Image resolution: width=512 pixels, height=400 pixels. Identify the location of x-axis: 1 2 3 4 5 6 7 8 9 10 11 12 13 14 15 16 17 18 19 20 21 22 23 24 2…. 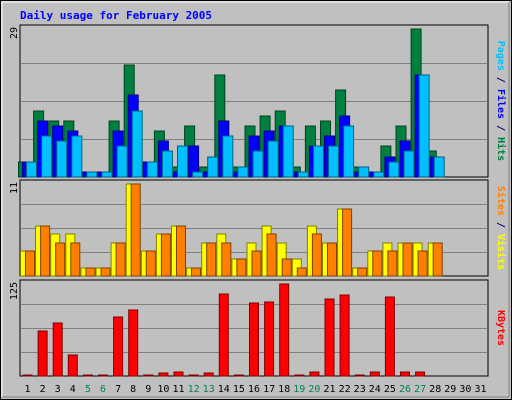
(255, 389).